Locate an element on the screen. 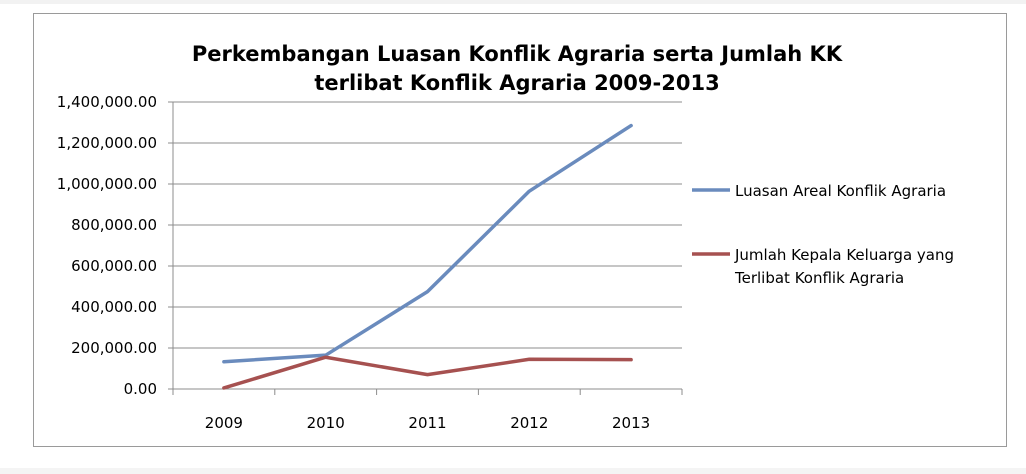 The height and width of the screenshot is (474, 1026). legend-label-1: Luasan Areal Konflik Agraria is located at coordinates (840, 191).